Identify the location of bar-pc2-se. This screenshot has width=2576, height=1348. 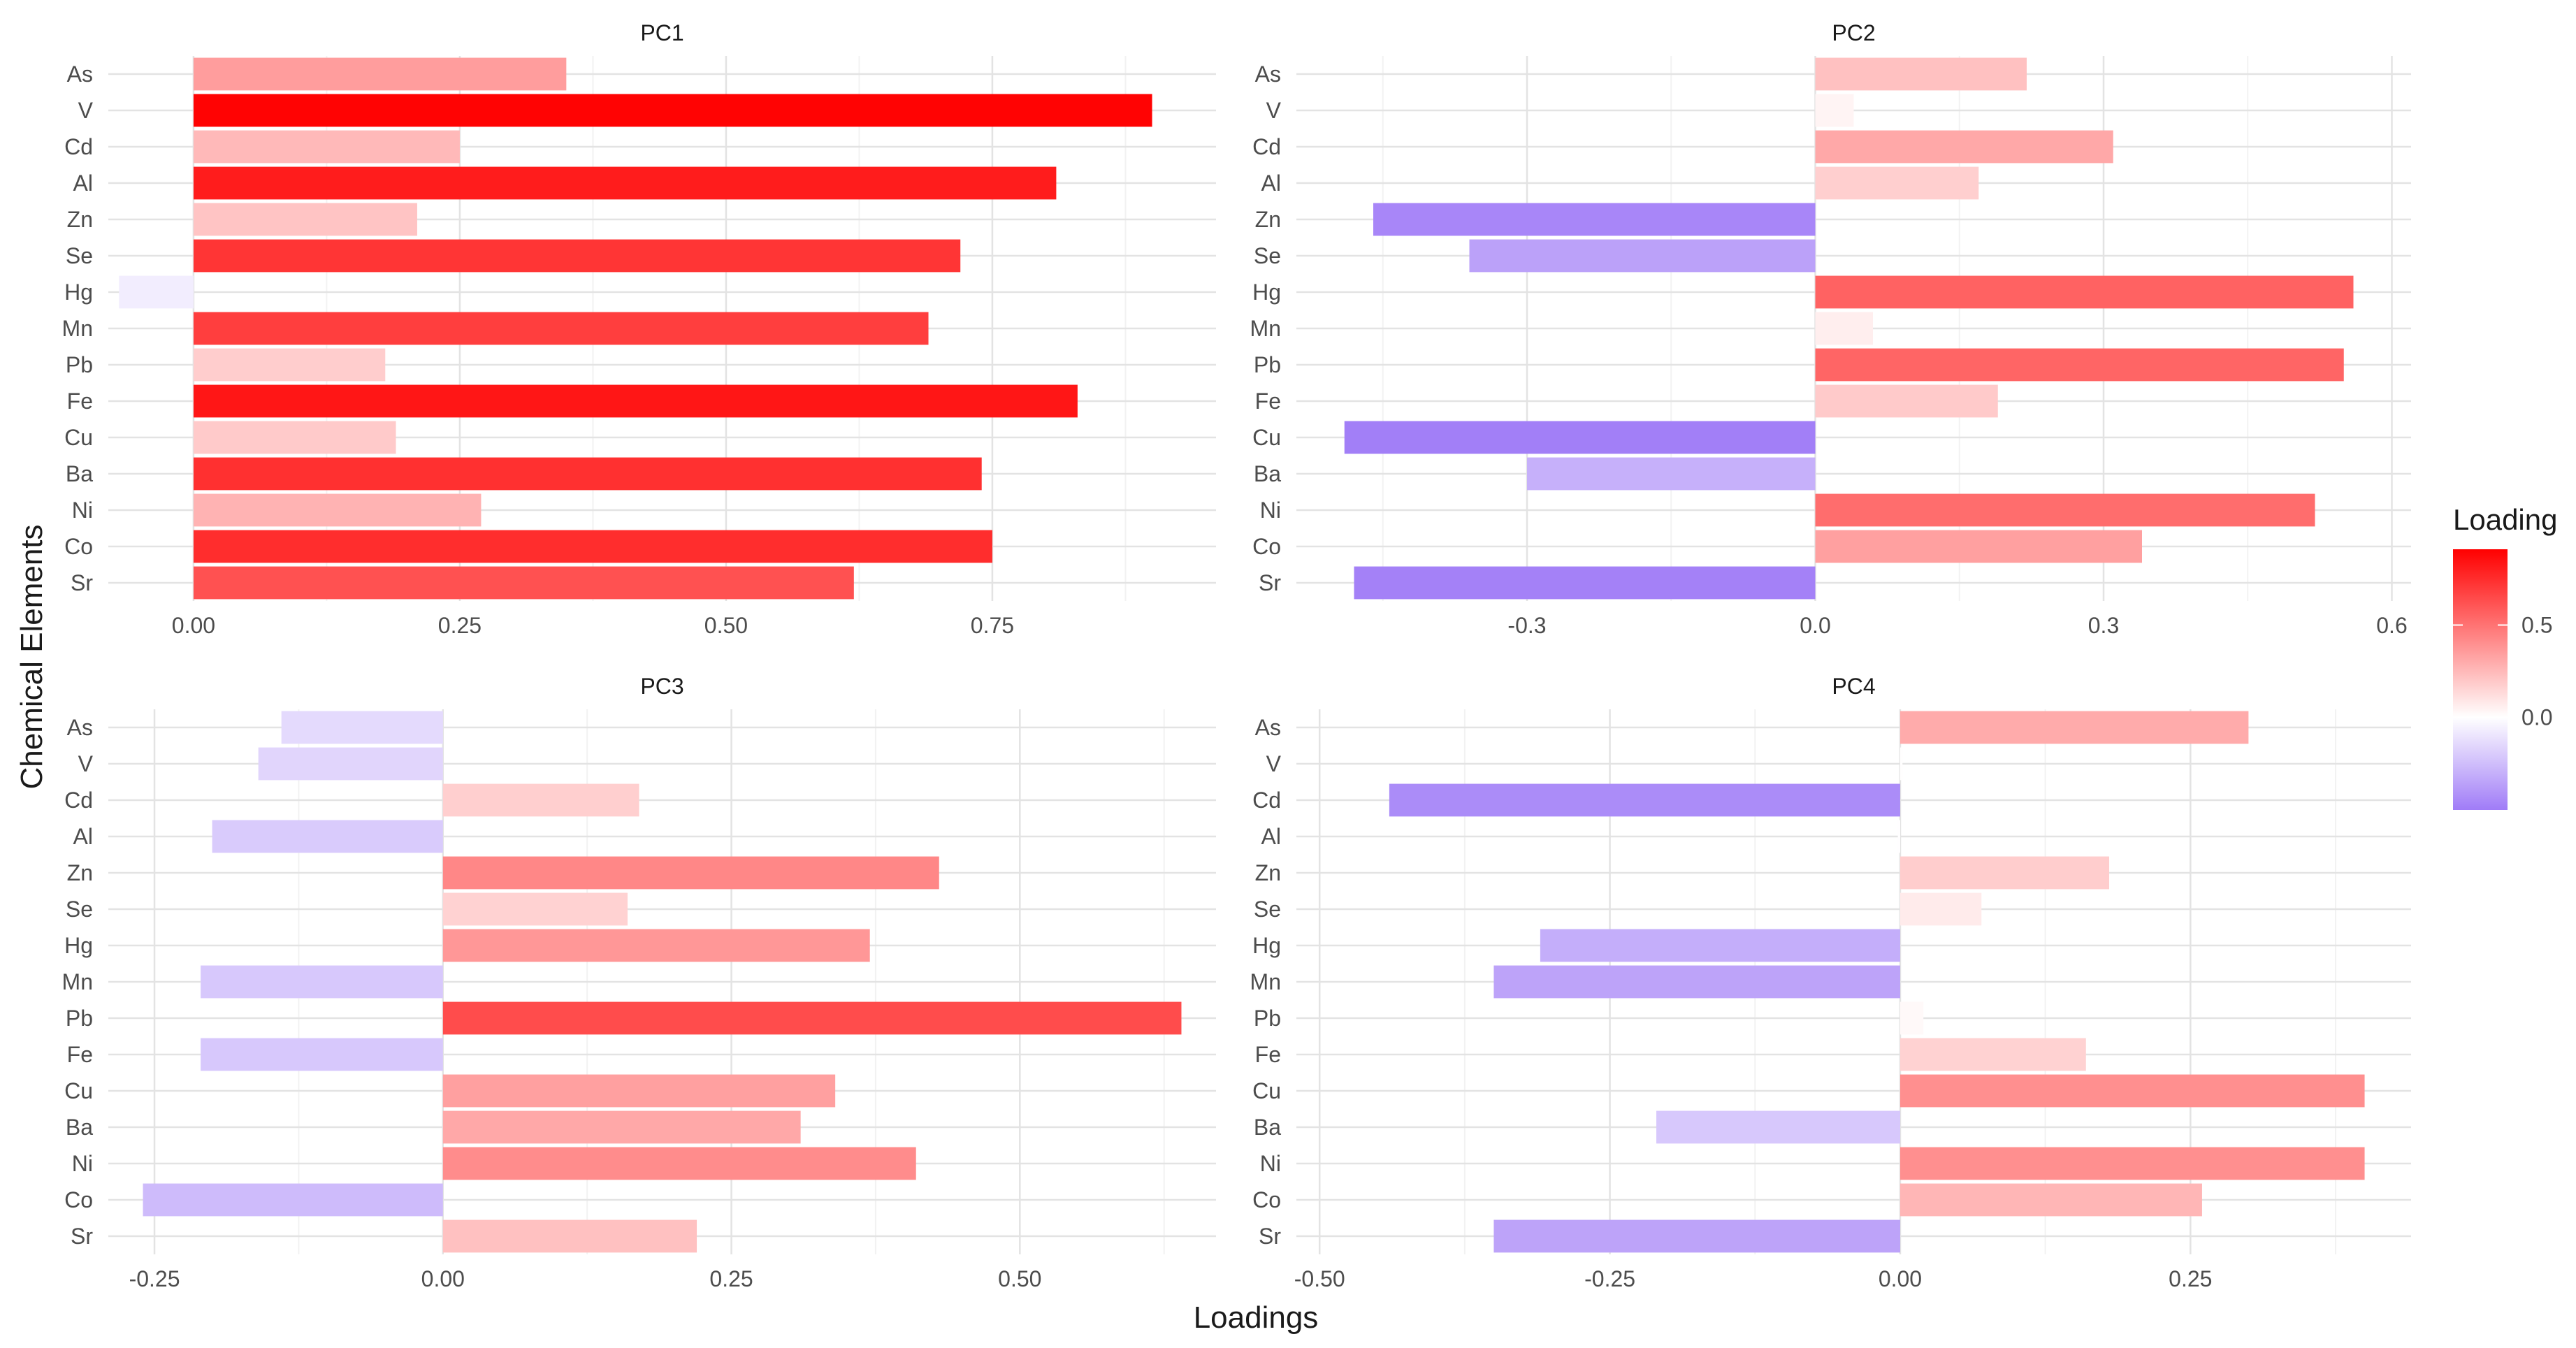
(1642, 256).